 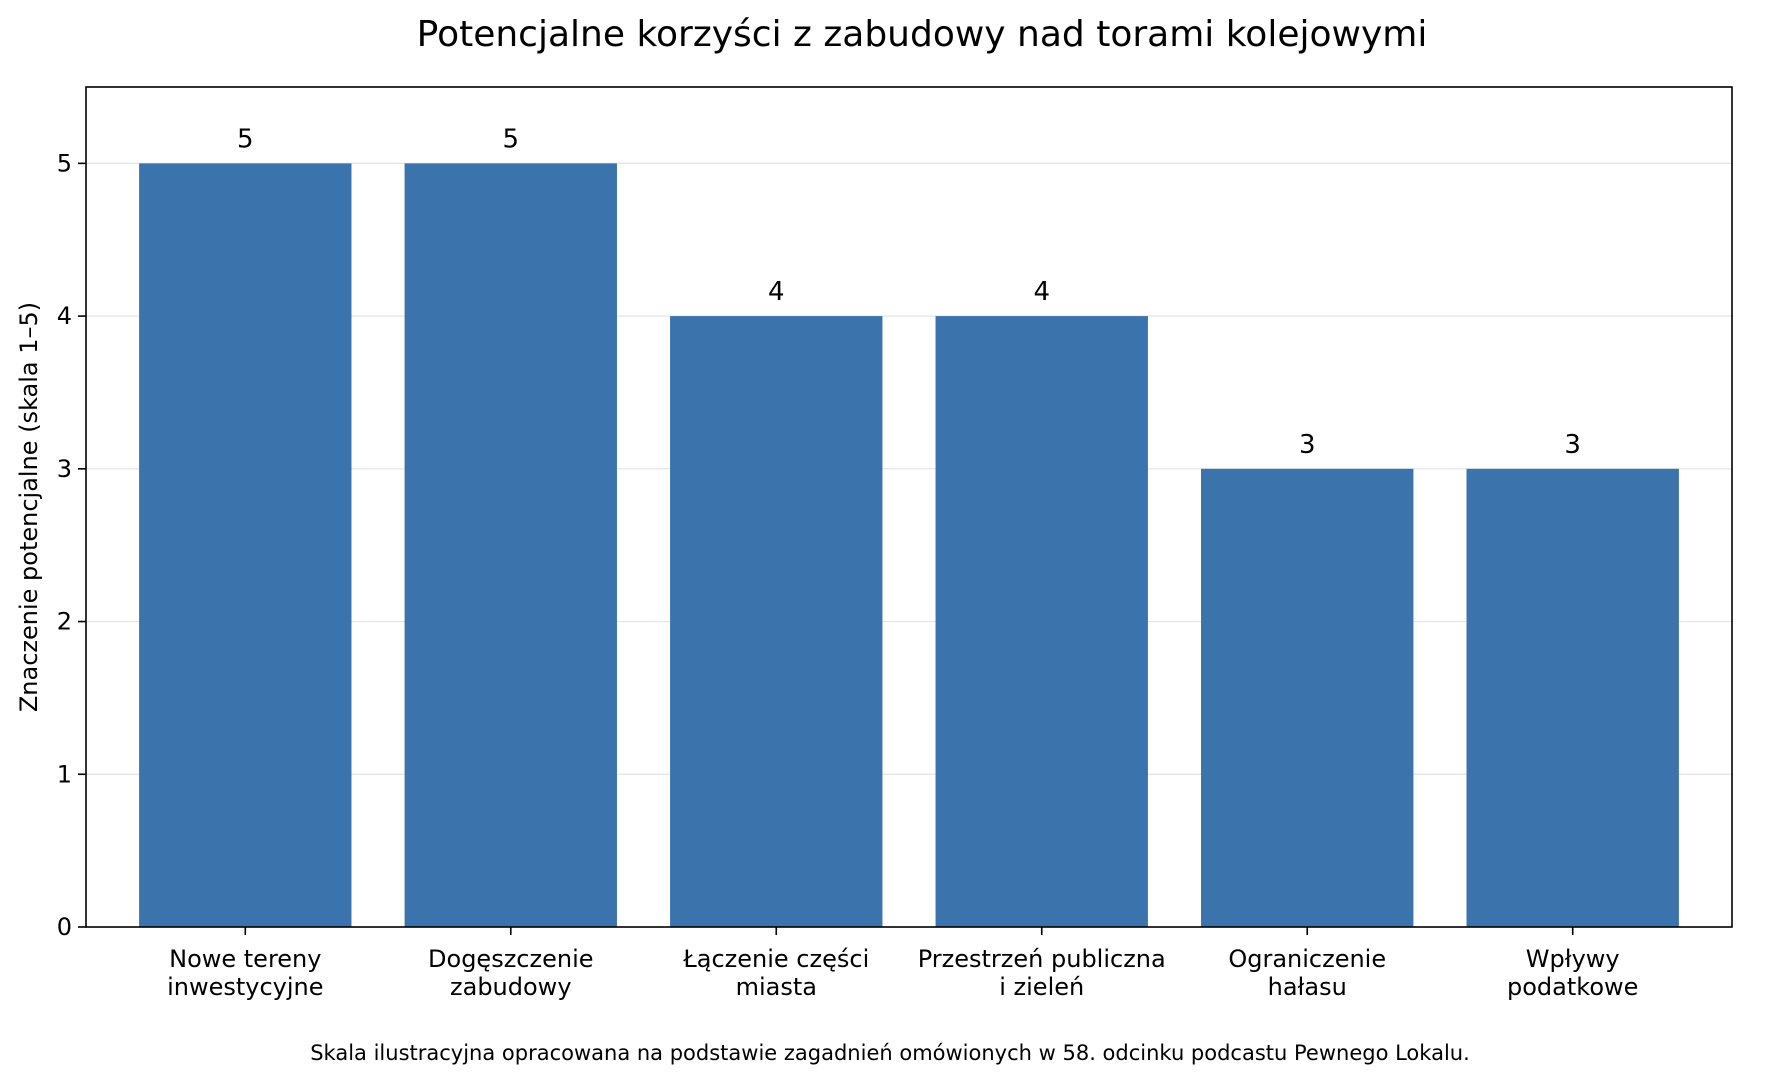 What do you see at coordinates (64, 469) in the screenshot?
I see `y-tick-label: 3` at bounding box center [64, 469].